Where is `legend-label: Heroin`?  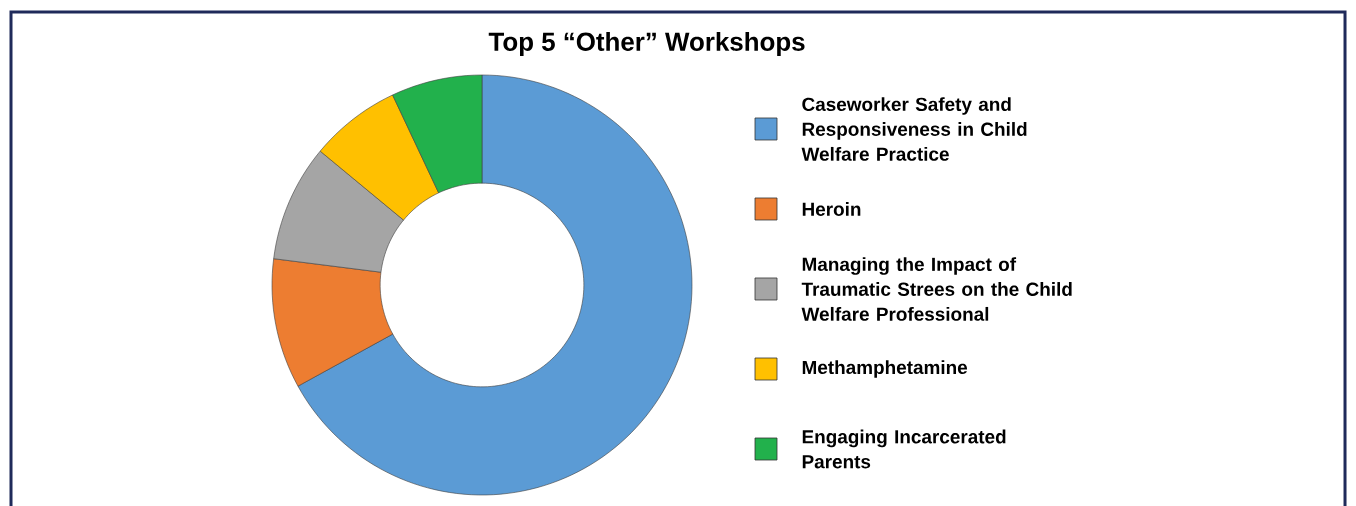
legend-label: Heroin is located at coordinates (831, 209).